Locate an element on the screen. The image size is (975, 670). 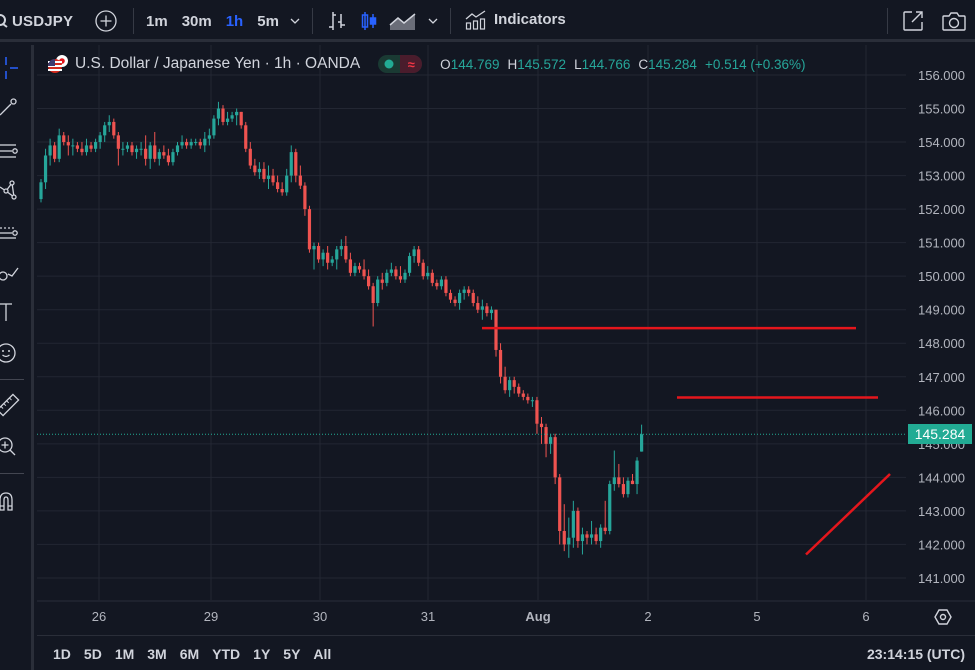
time-tick: Aug is located at coordinates (537, 616).